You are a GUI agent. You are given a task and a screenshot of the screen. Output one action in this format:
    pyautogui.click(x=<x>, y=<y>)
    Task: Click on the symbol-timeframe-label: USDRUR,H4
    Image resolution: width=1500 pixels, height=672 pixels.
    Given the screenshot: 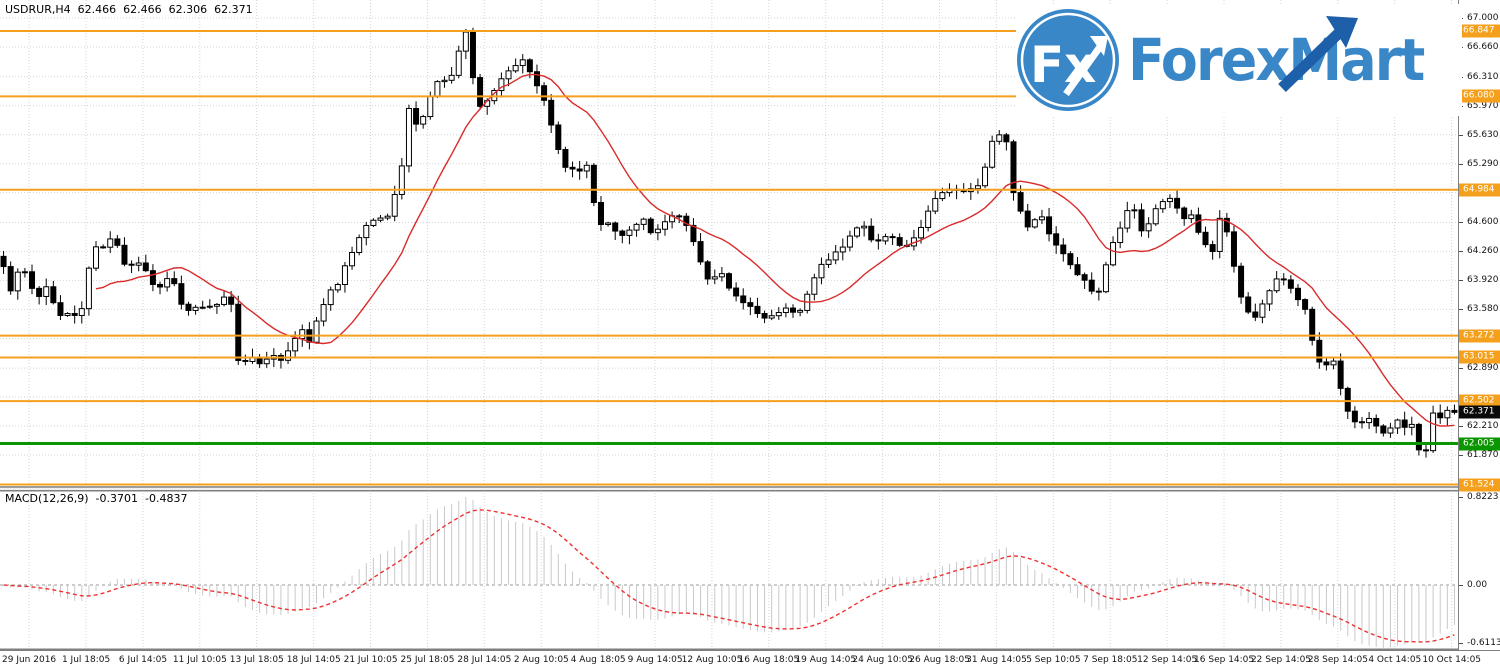 What is the action you would take?
    pyautogui.click(x=38, y=9)
    